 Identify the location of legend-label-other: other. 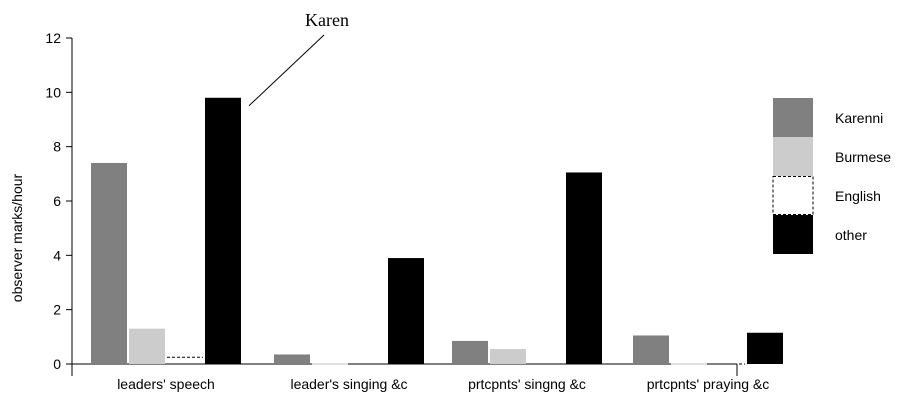
(851, 235).